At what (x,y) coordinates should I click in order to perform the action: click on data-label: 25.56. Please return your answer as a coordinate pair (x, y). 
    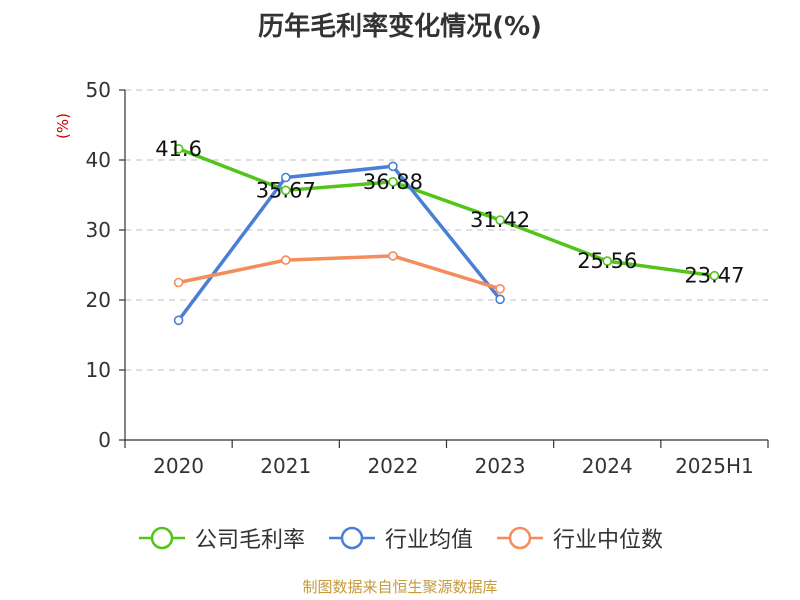
    Looking at the image, I should click on (607, 261).